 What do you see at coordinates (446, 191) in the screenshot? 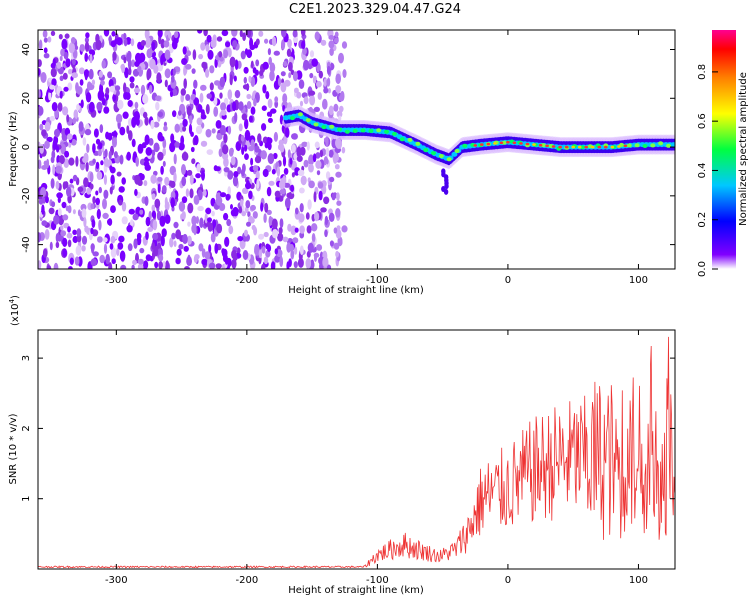
I see `signal-tail` at bounding box center [446, 191].